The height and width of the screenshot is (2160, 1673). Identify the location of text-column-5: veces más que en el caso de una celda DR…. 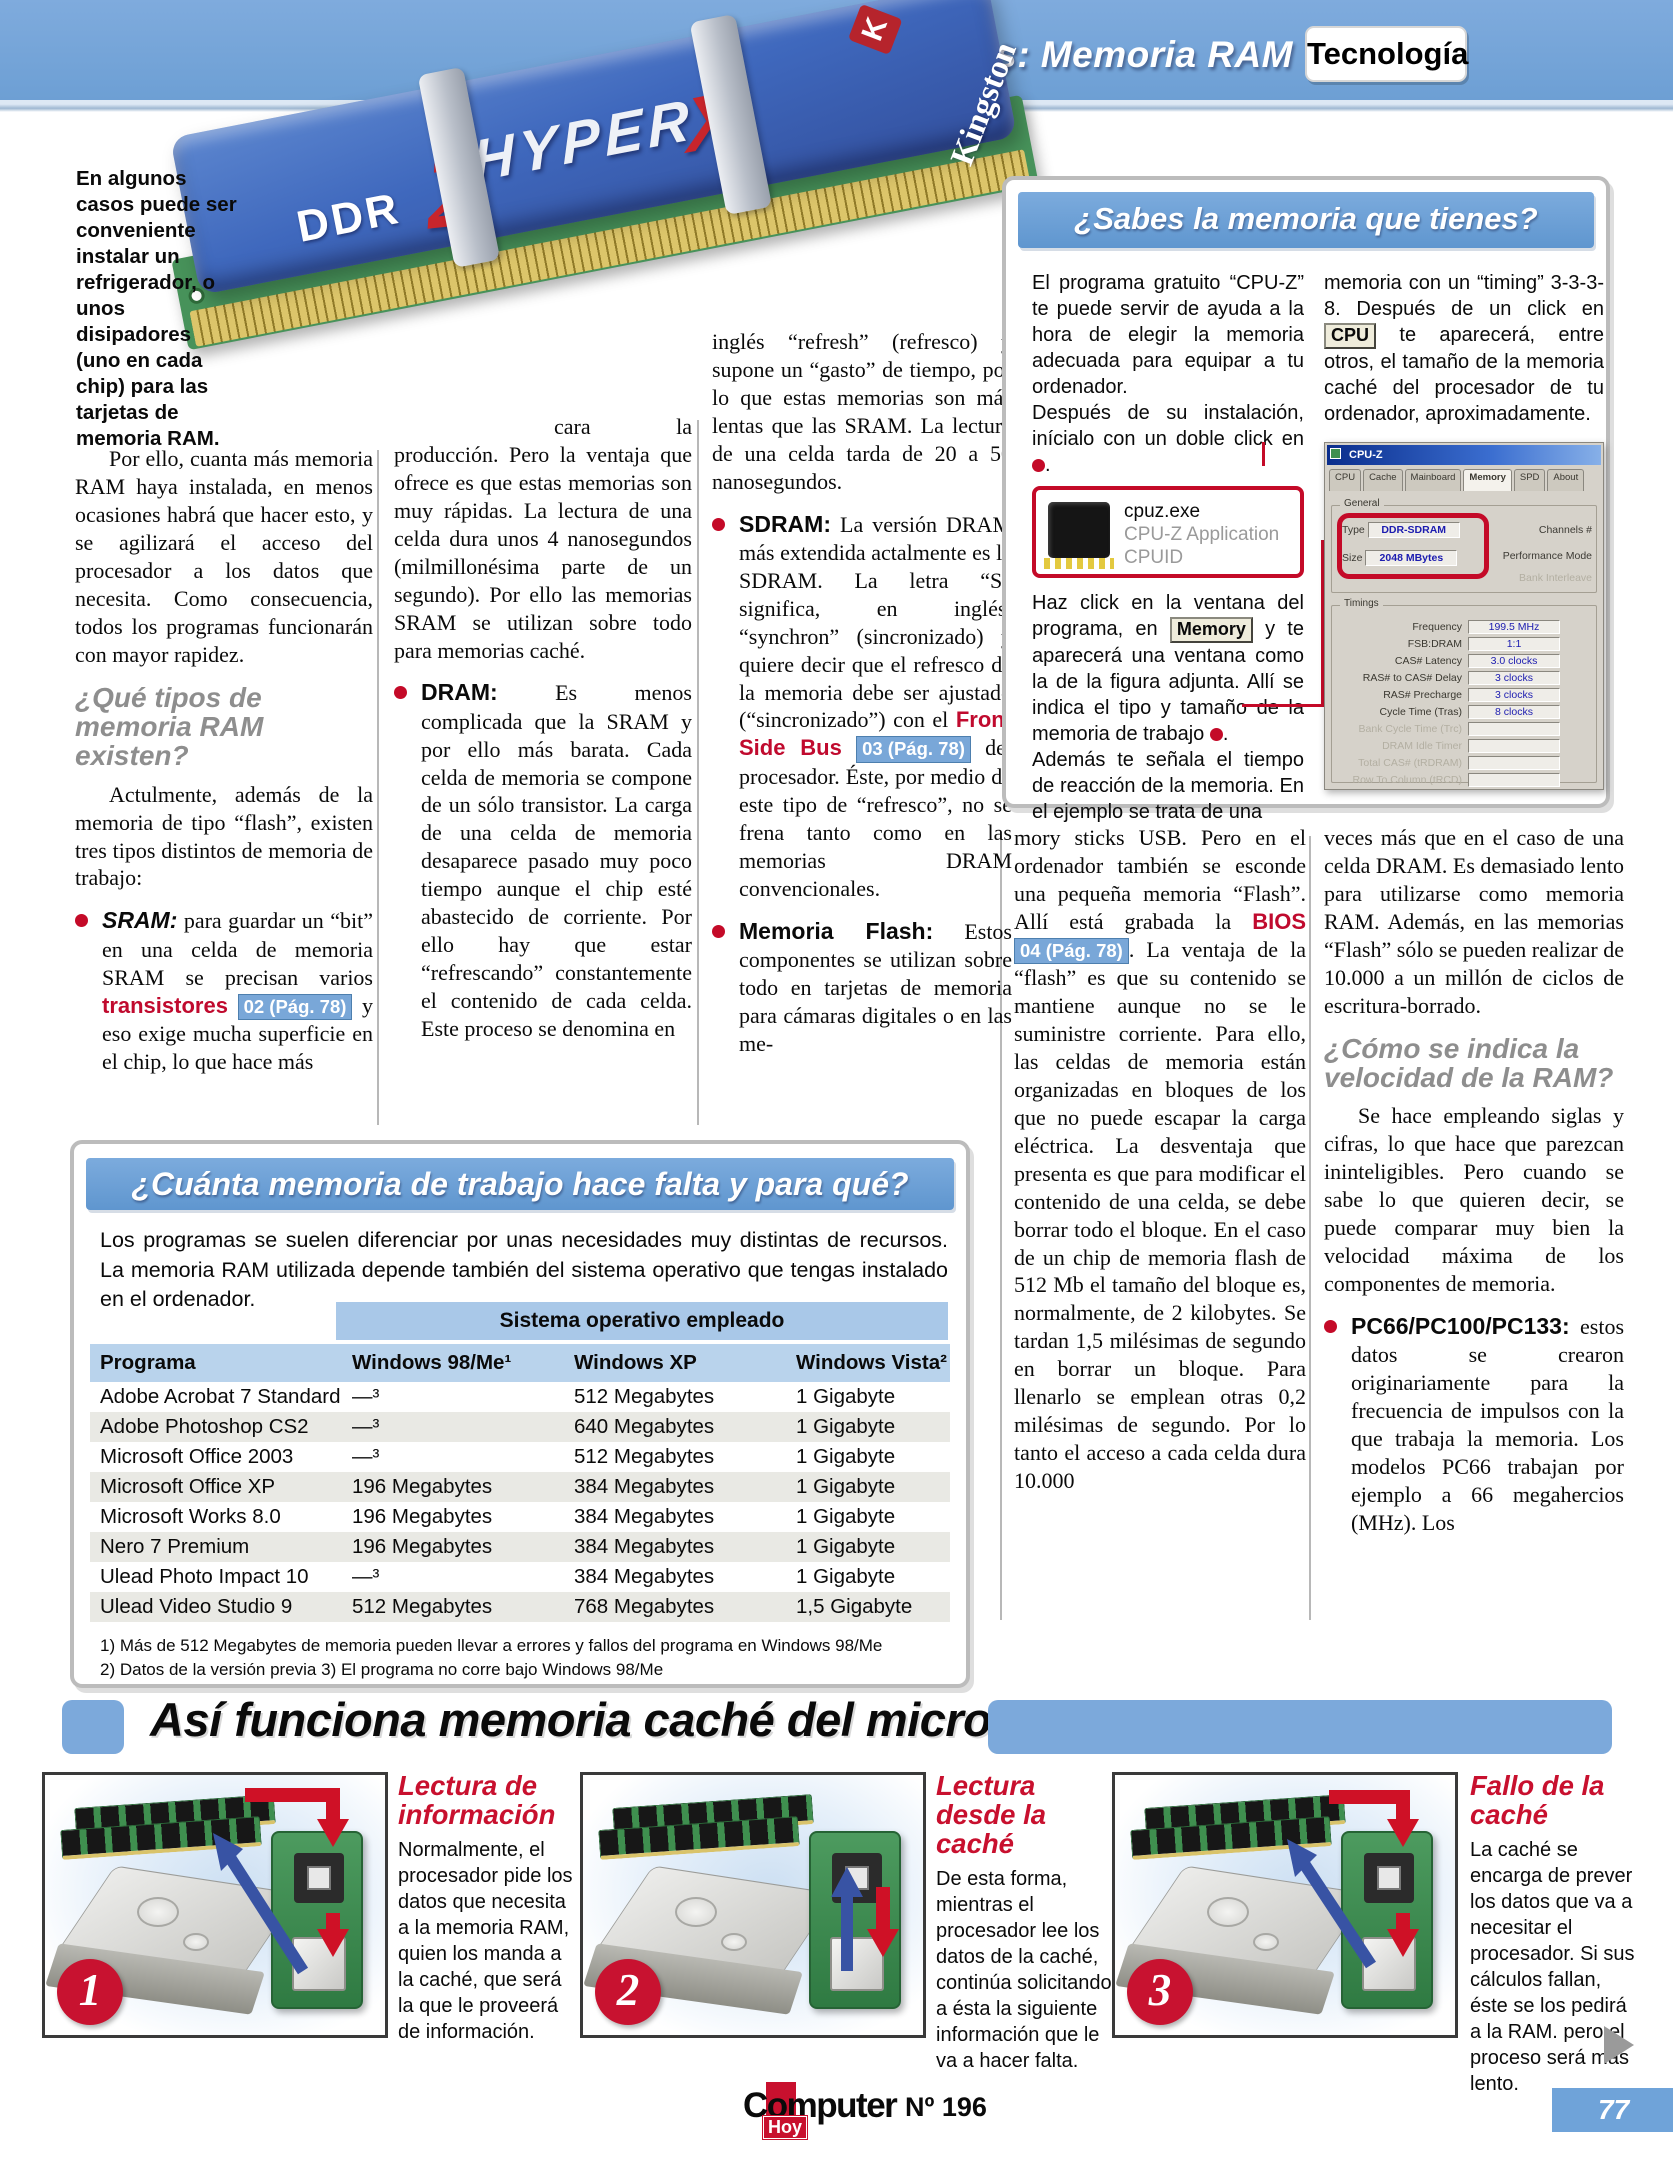
(1474, 1180).